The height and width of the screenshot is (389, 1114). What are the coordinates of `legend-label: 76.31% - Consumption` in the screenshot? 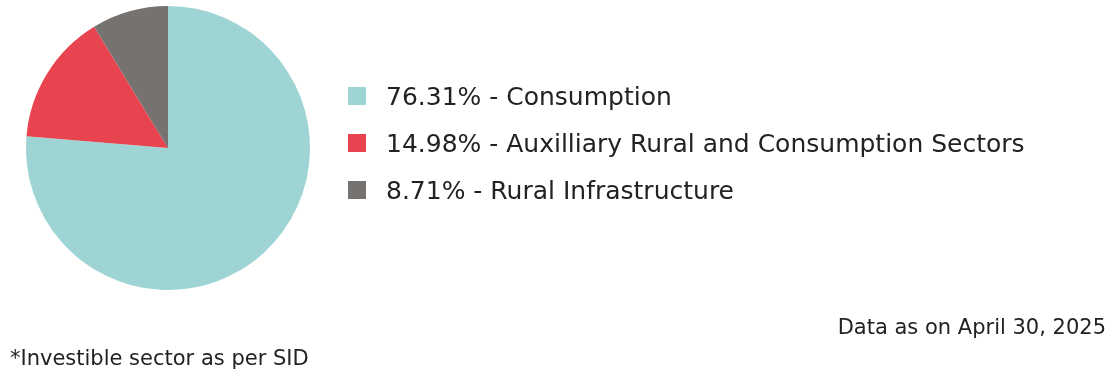 It's located at (529, 96).